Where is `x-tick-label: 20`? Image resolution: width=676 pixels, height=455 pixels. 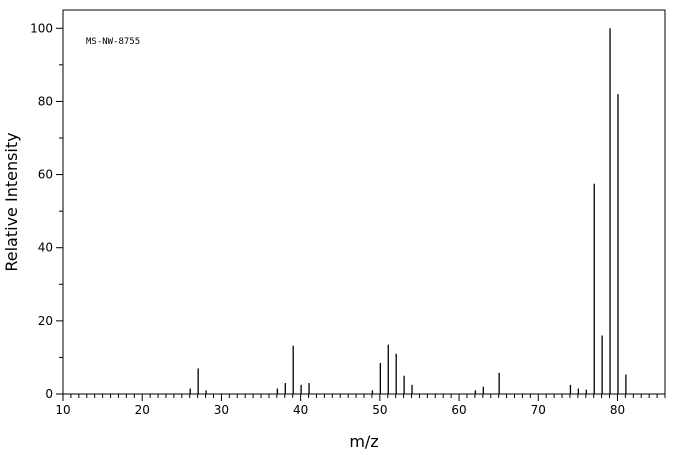
x-tick-label: 20 is located at coordinates (142, 410).